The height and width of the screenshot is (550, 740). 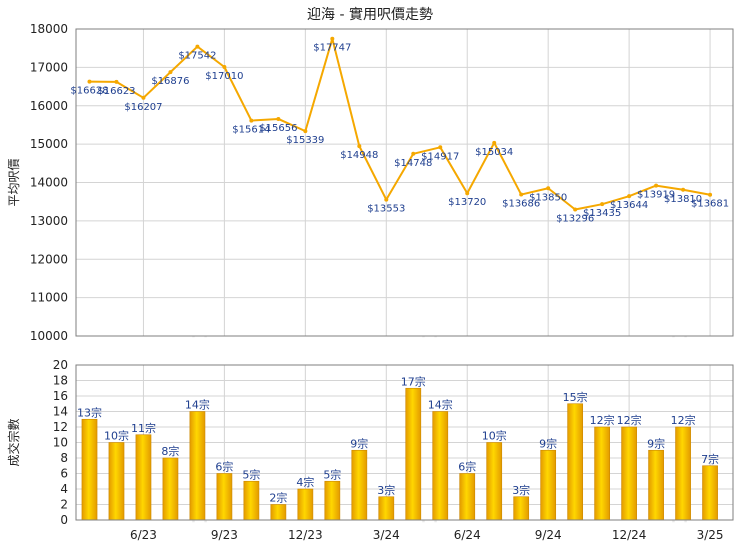 I want to click on price-data-label: $13720, so click(x=467, y=202).